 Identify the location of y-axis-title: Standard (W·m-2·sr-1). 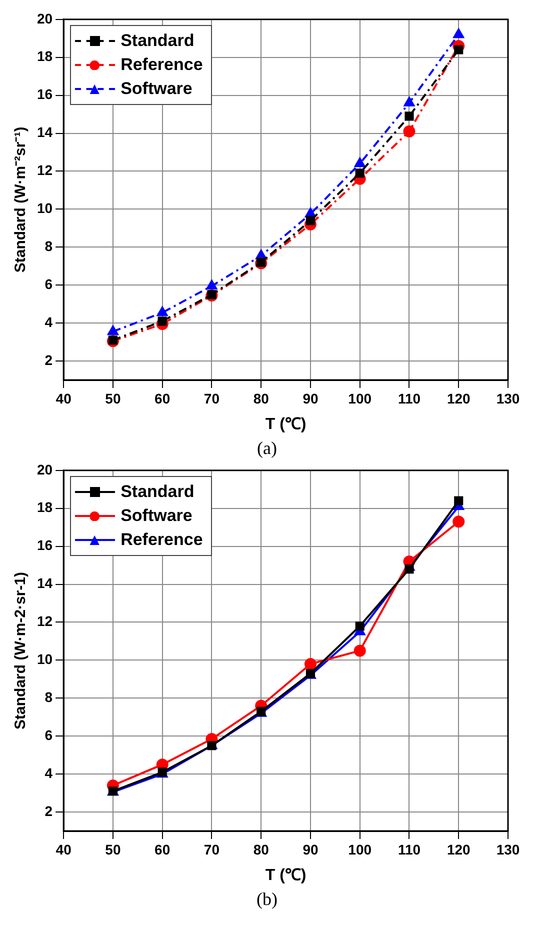
(21, 651).